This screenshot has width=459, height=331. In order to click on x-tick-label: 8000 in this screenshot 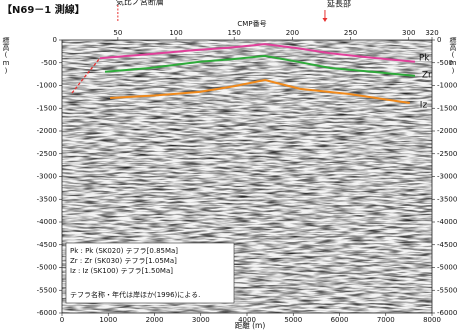, I will do `click(432, 320)`.